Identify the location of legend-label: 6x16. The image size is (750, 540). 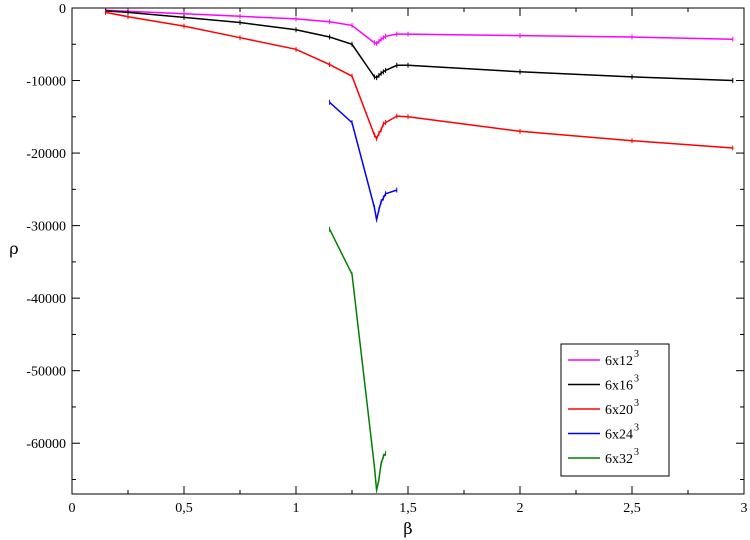
(619, 386).